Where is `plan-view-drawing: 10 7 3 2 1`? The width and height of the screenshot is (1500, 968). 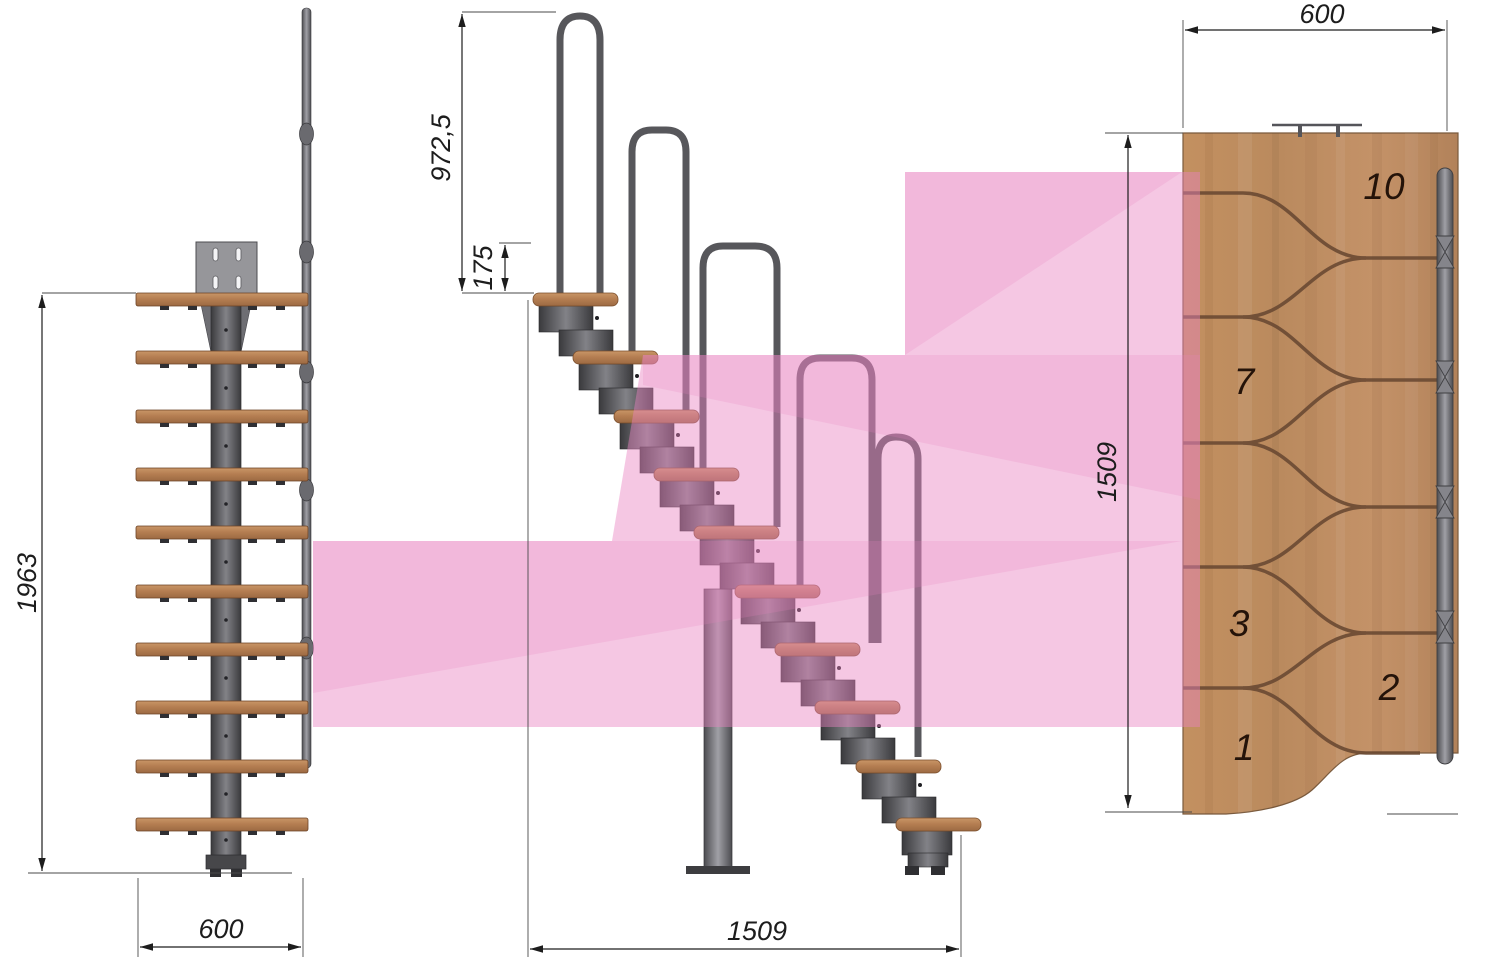
plan-view-drawing: 10 7 3 2 1 is located at coordinates (1320, 469).